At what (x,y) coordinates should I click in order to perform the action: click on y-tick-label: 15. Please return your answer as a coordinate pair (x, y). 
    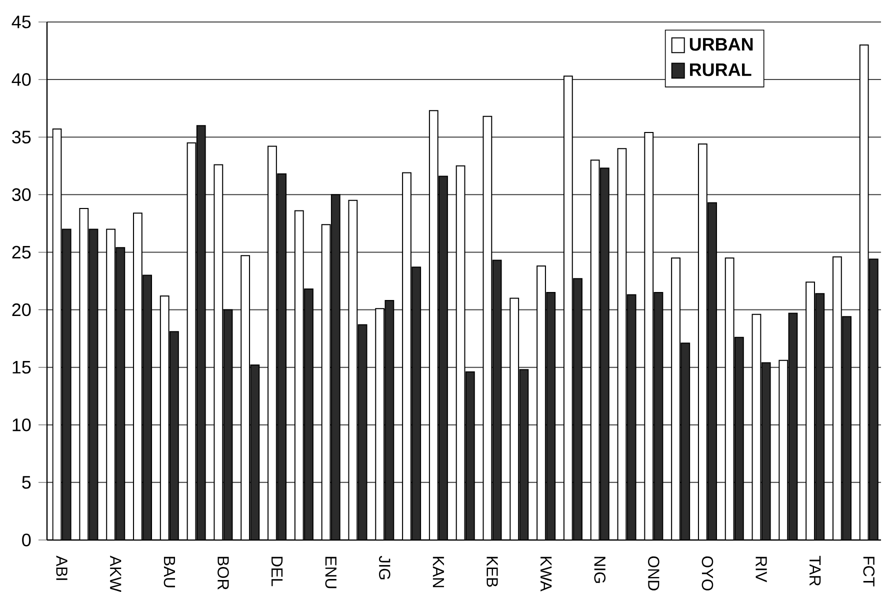
    Looking at the image, I should click on (21, 367).